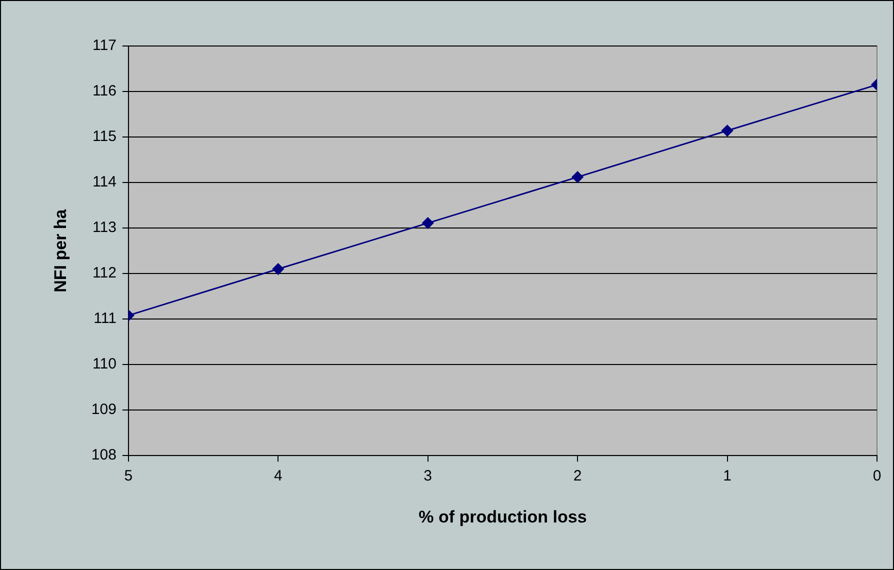 This screenshot has height=570, width=894. Describe the element at coordinates (104, 364) in the screenshot. I see `y-tick-label: 110` at that location.